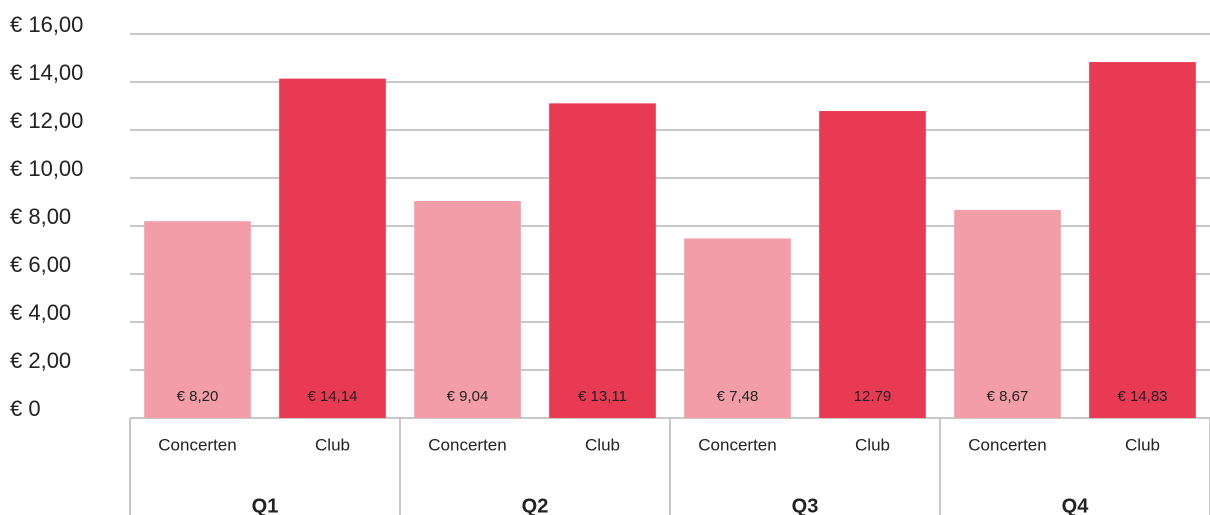 The width and height of the screenshot is (1210, 515). I want to click on y-tick-label: € 16,00, so click(46, 24).